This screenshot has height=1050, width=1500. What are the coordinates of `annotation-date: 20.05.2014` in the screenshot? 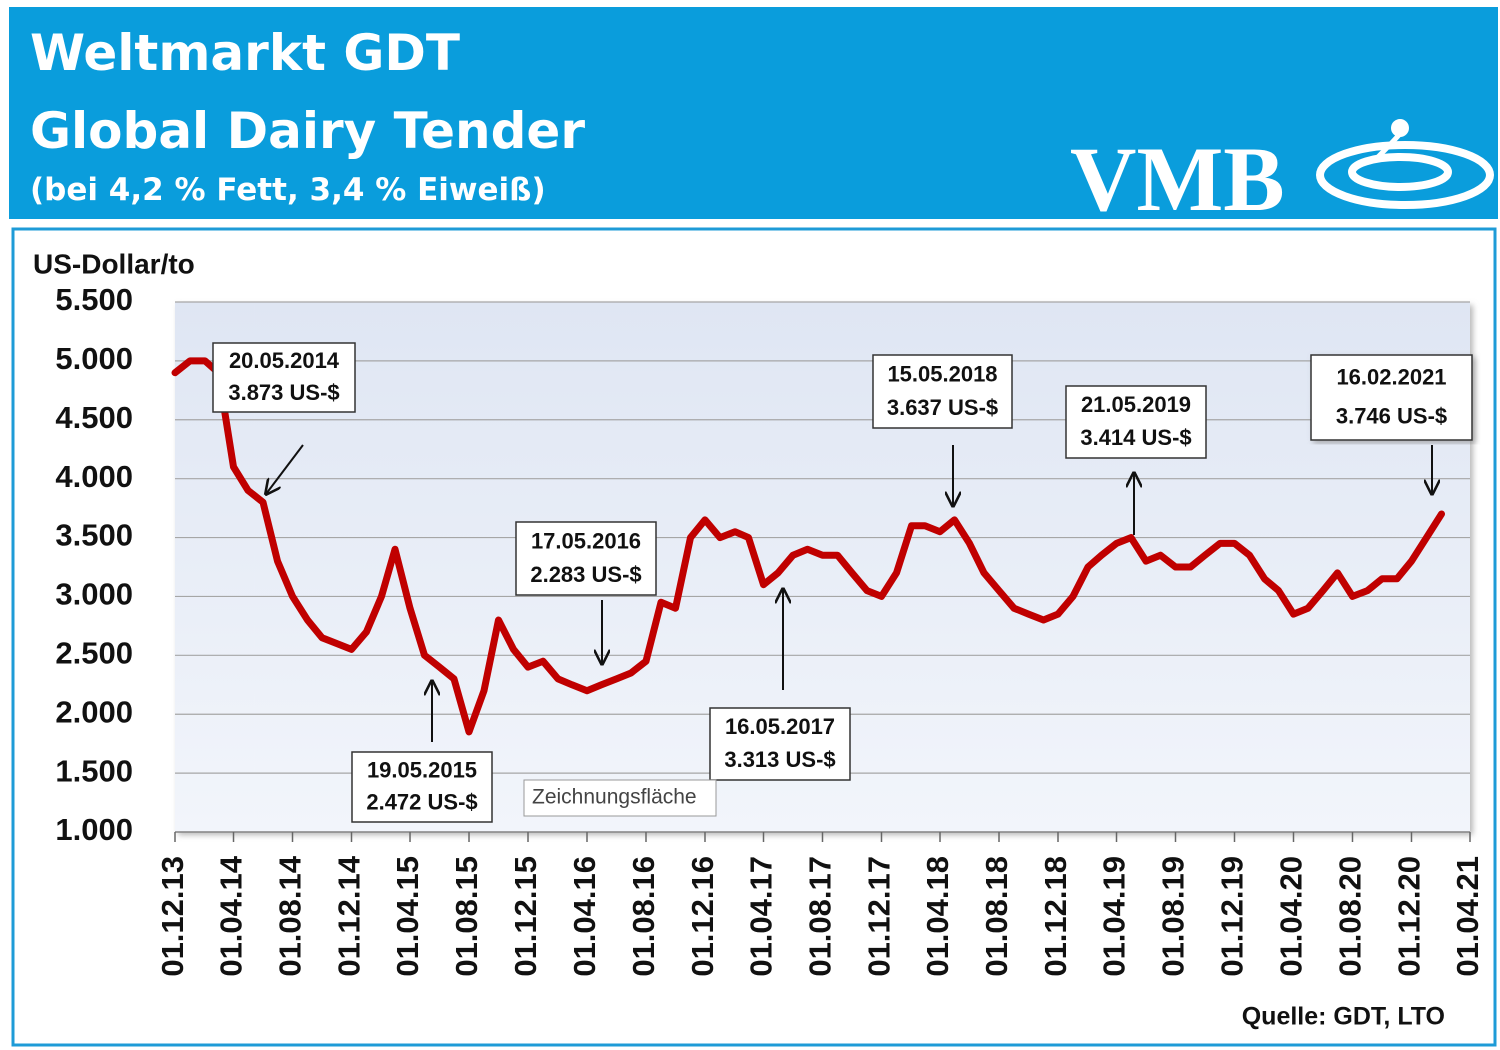 It's located at (284, 360).